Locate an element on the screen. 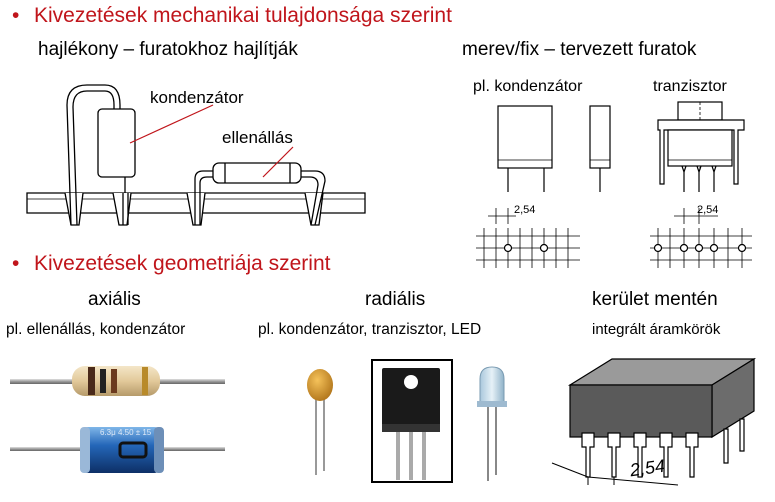  label-transistor: tranzisztor is located at coordinates (690, 86).